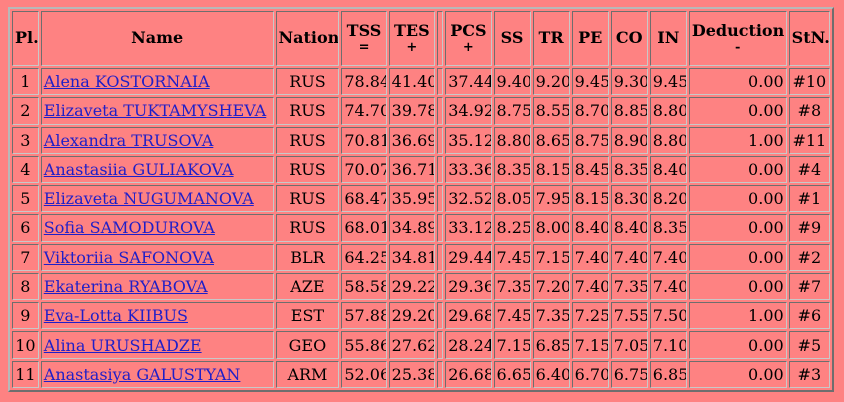 The height and width of the screenshot is (402, 844). I want to click on skater-name-link: Ekaterina RYABOVA, so click(125, 286).